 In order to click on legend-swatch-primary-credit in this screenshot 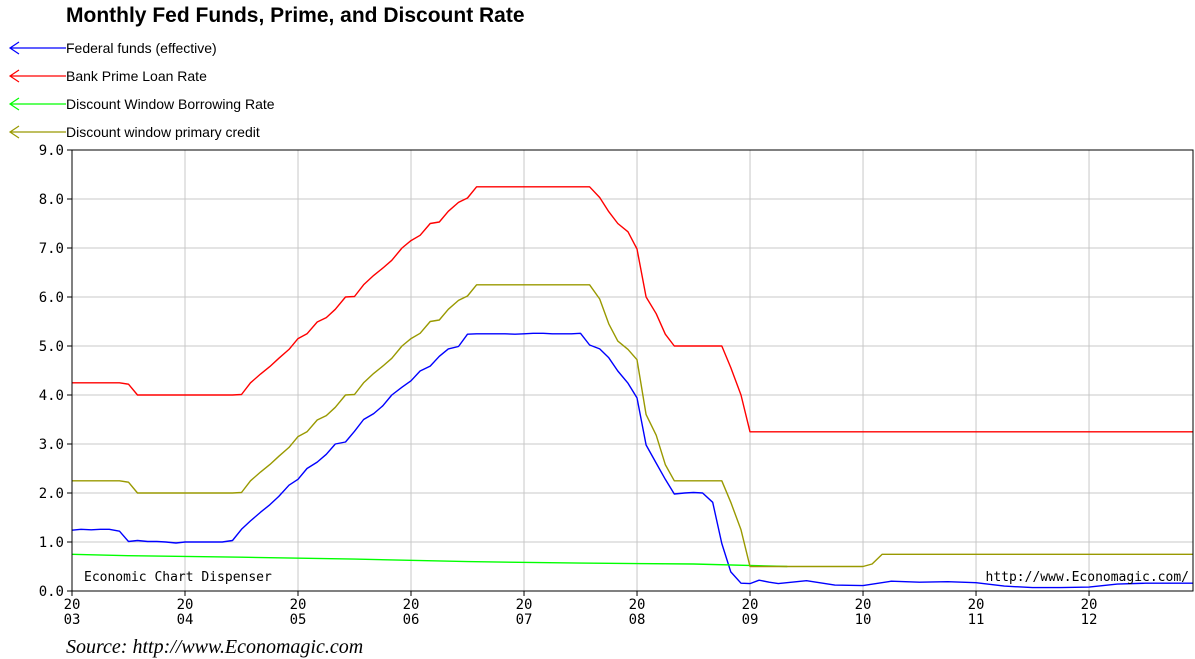, I will do `click(37, 132)`.